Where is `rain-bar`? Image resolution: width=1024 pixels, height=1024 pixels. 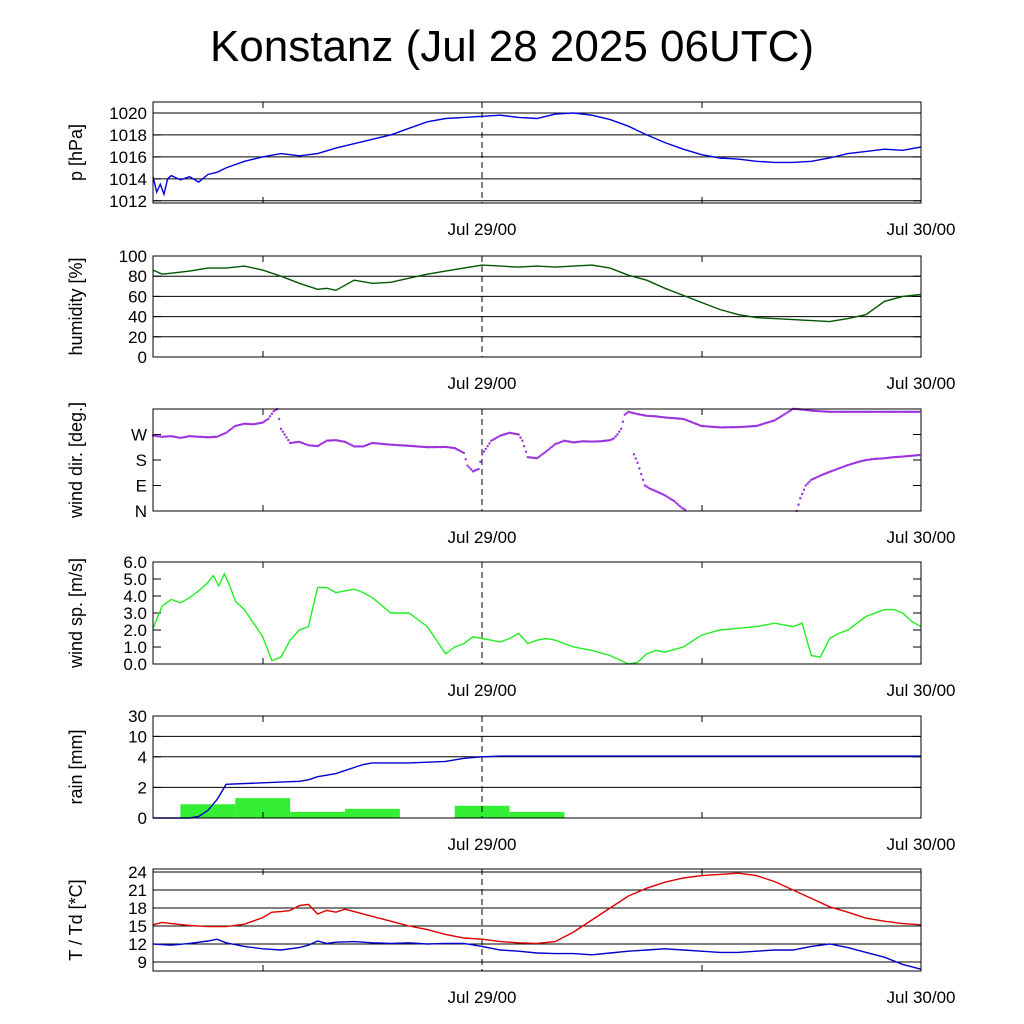
rain-bar is located at coordinates (263, 808).